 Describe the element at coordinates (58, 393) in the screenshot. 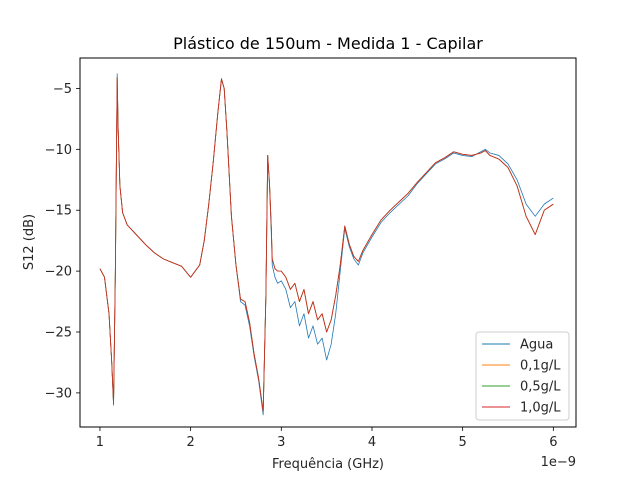

I see `y-tick-label: −30` at that location.